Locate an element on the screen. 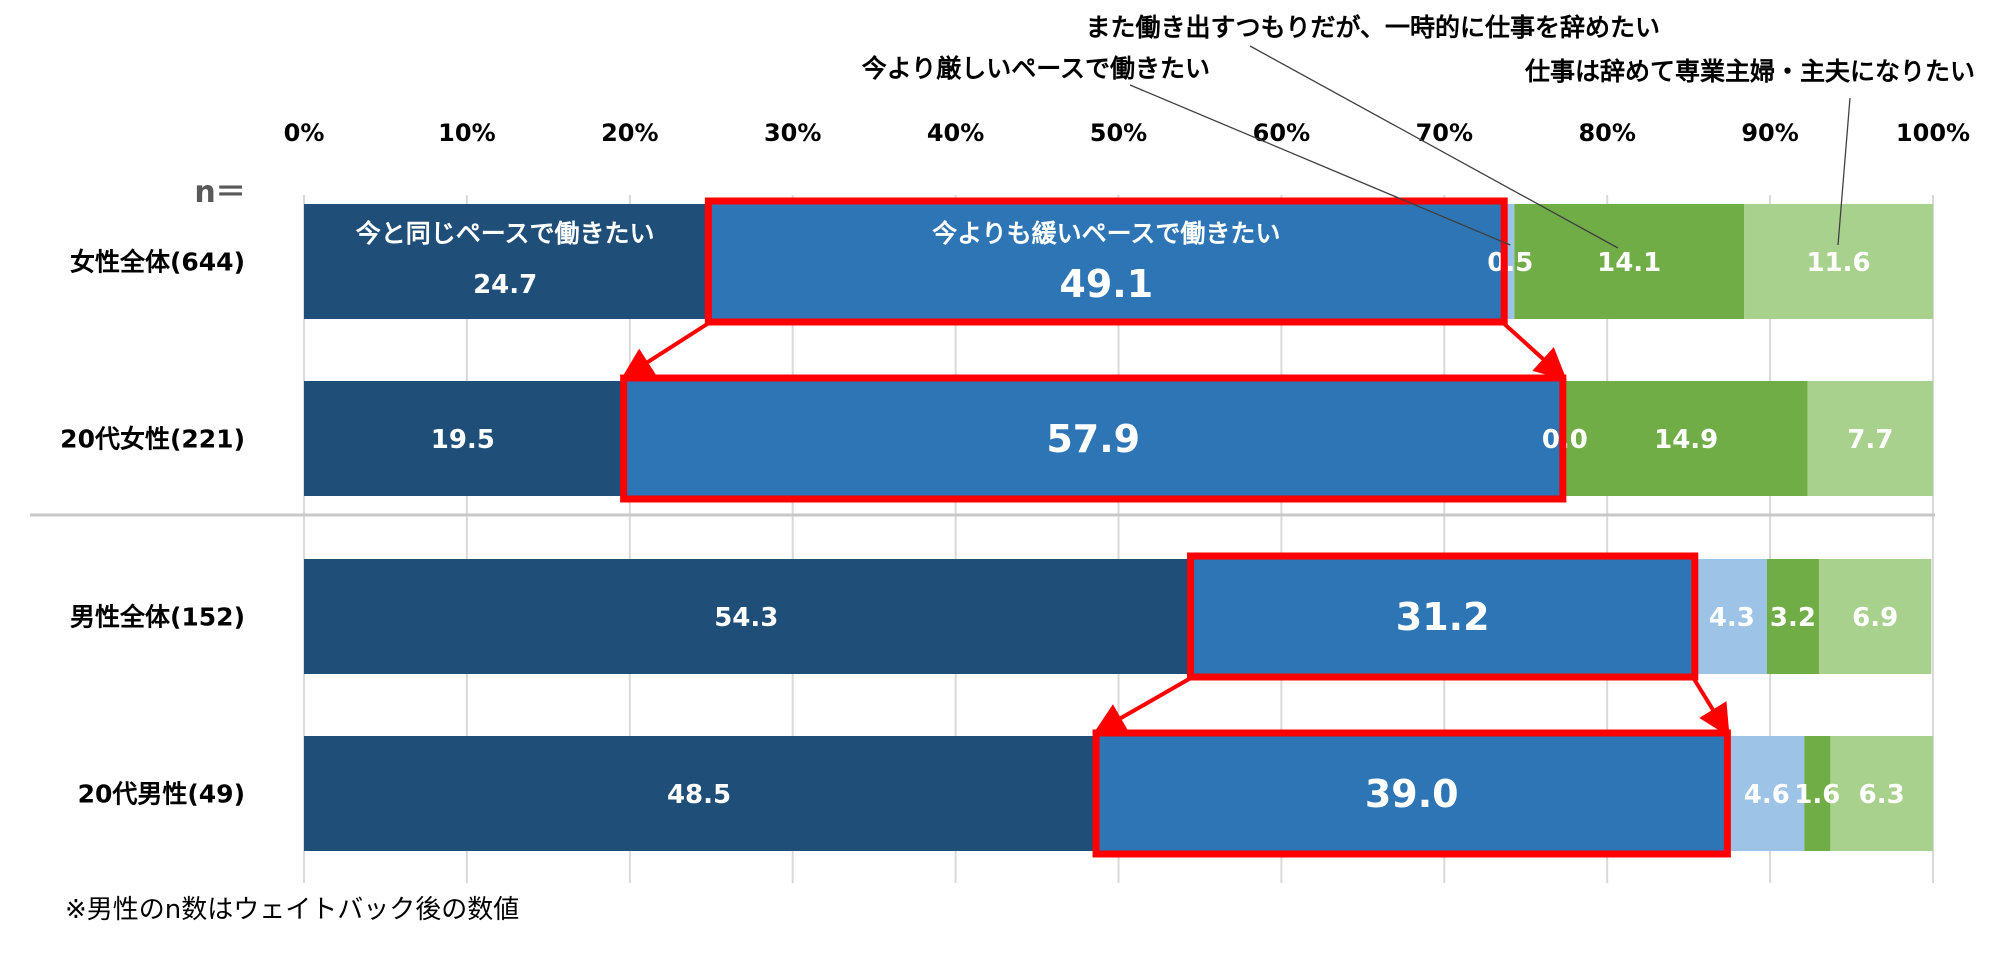 The height and width of the screenshot is (967, 2000). category-label: 20代男性(49) is located at coordinates (161, 794).